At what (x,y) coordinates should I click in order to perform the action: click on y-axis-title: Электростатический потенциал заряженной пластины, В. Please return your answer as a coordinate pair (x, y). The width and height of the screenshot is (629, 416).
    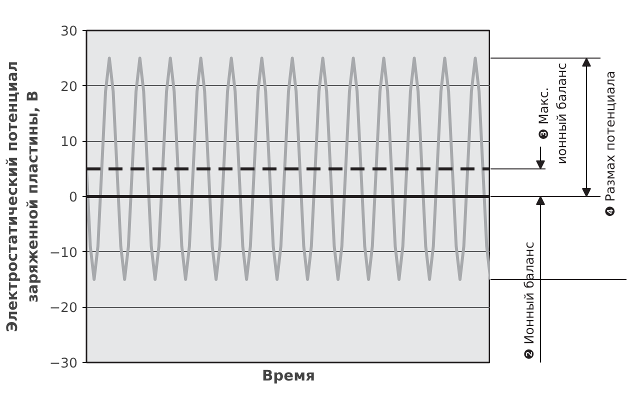
    Looking at the image, I should click on (23, 196).